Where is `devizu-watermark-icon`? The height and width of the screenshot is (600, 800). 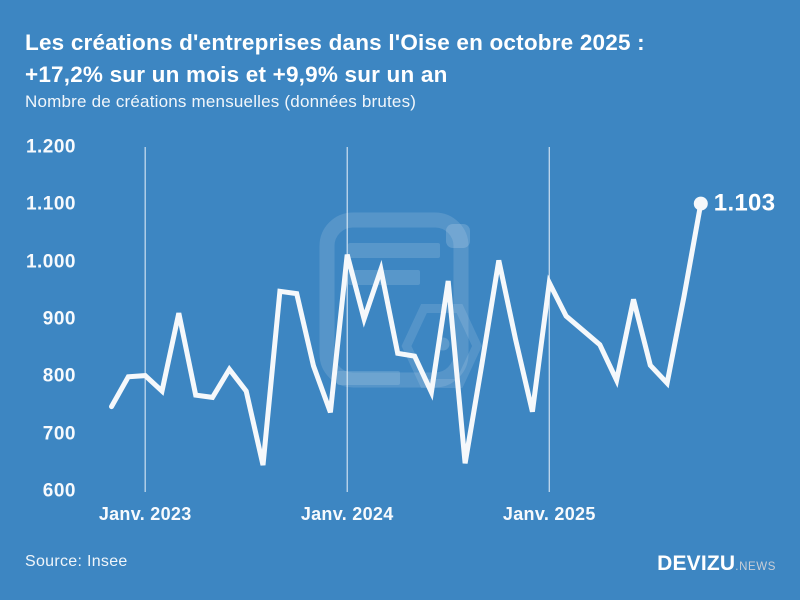
devizu-watermark-icon is located at coordinates (400, 300).